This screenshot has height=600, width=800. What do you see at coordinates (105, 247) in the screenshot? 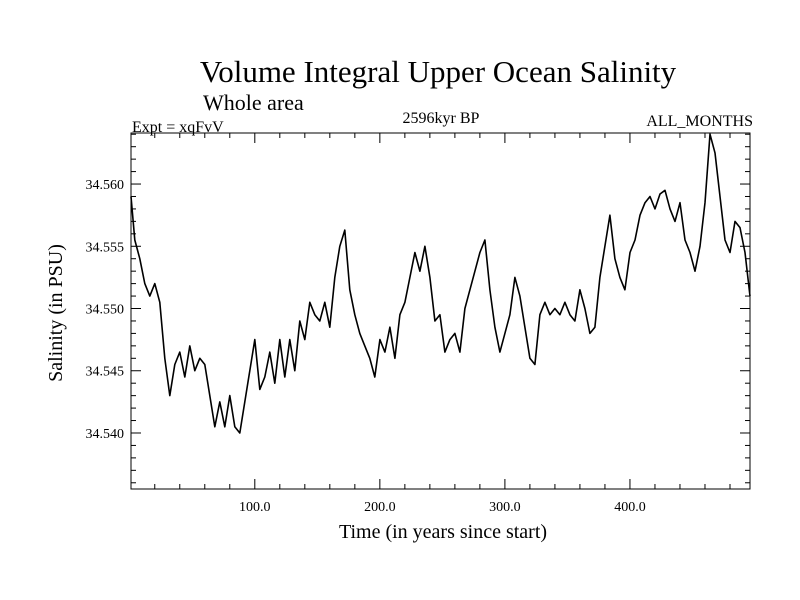
I see `y-tick-label: 34.555` at bounding box center [105, 247].